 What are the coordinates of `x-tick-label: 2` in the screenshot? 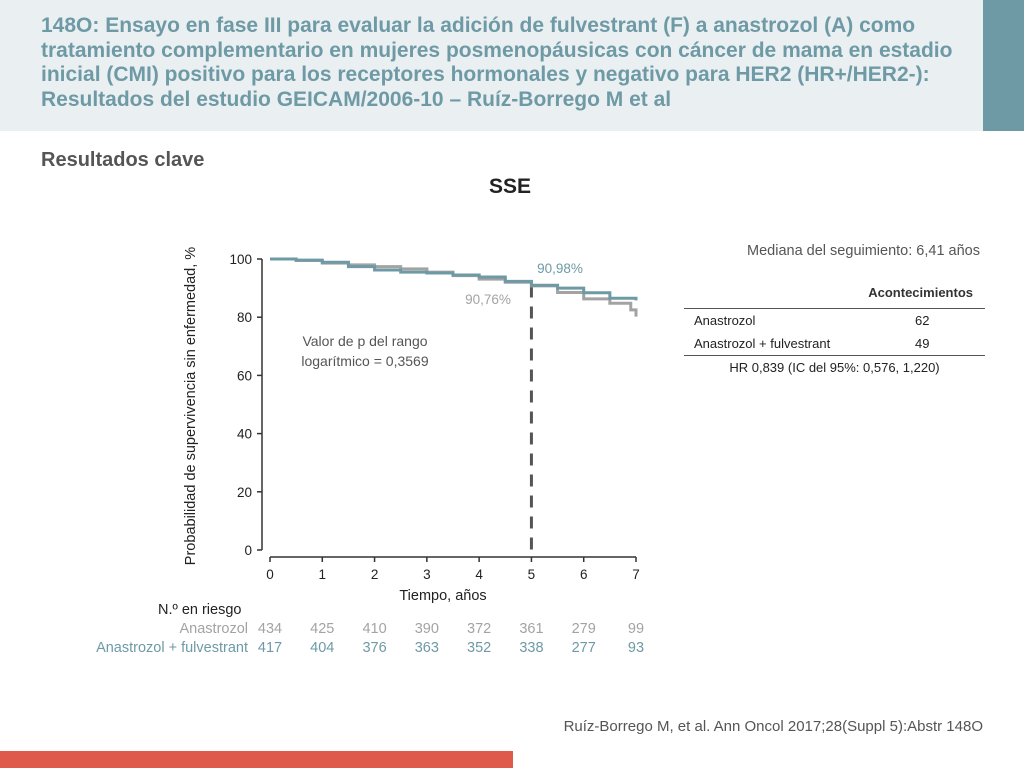 It's located at (375, 574).